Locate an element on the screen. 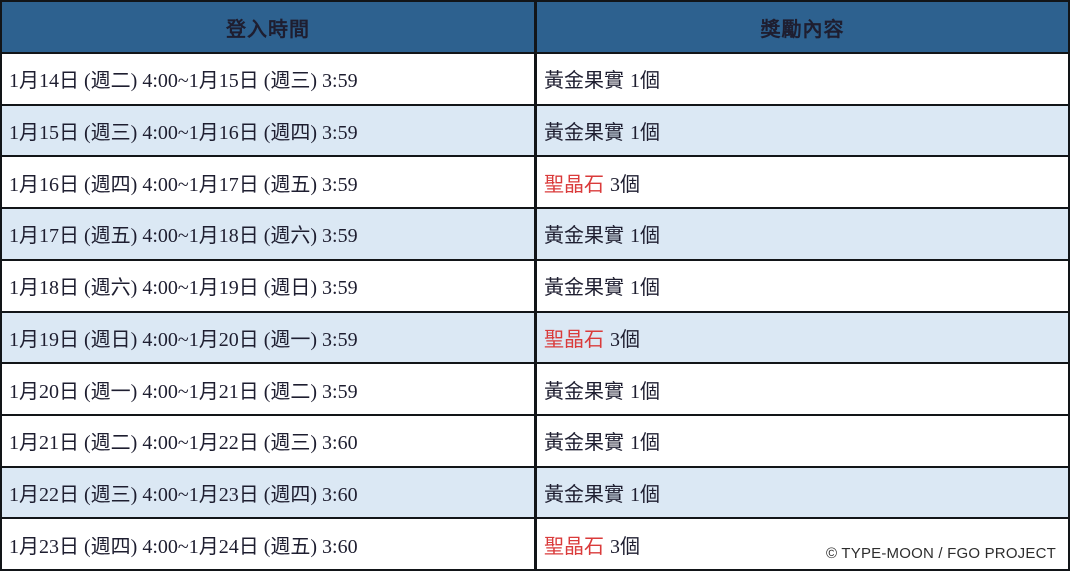 The image size is (1070, 571). column-header-reward-content: 獎勵內容 is located at coordinates (802, 29).